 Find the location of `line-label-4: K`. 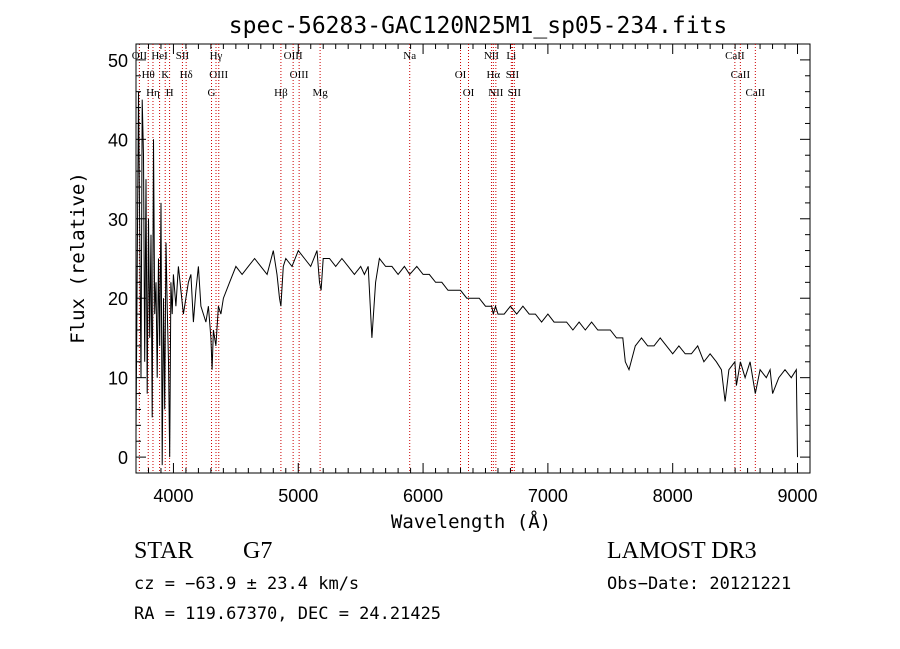

line-label-4: K is located at coordinates (165, 75).